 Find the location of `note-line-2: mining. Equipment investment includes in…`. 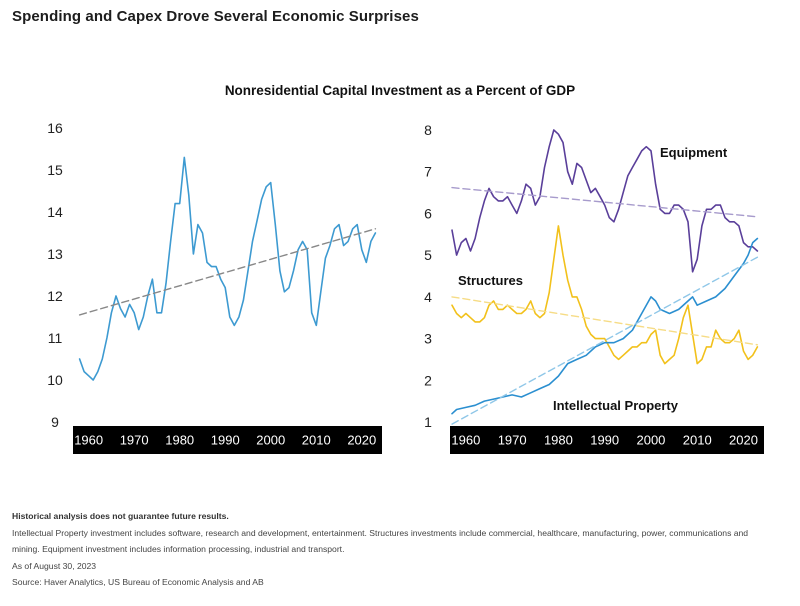

note-line-2: mining. Equipment investment includes in… is located at coordinates (178, 549).